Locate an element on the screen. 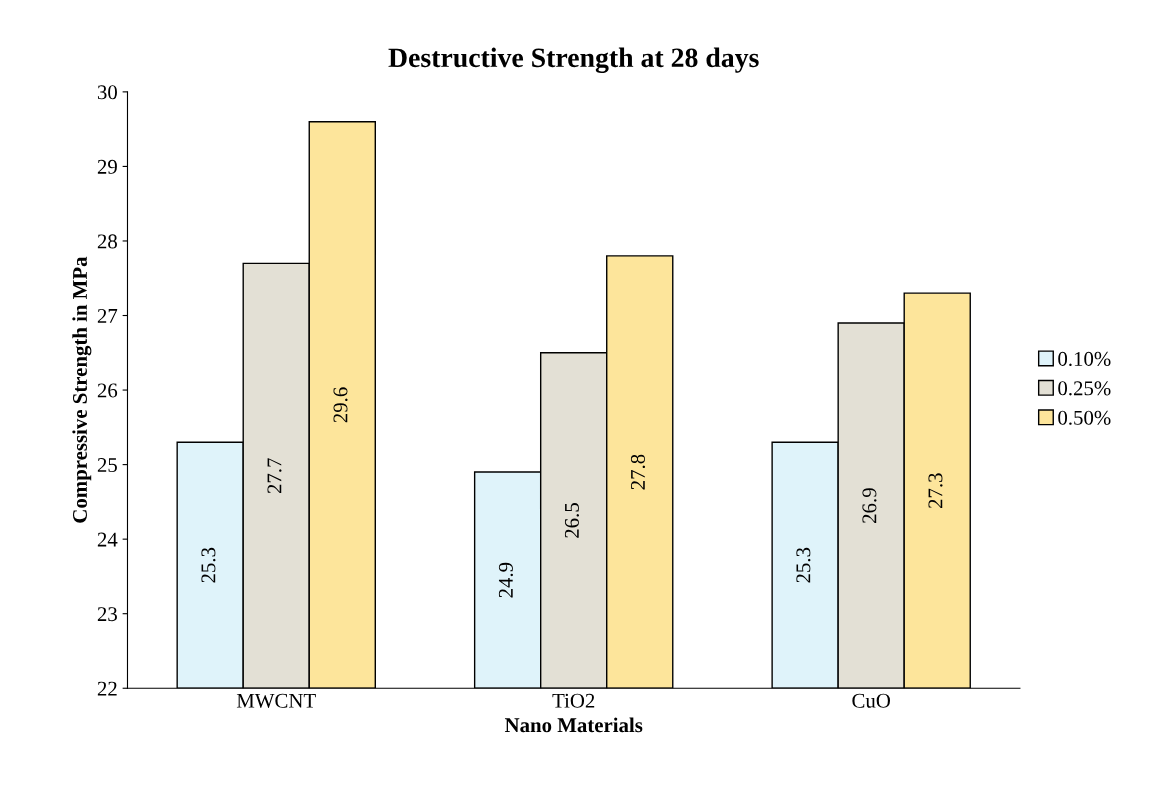 This screenshot has height=792, width=1159. x-tick-label: CuO is located at coordinates (871, 700).